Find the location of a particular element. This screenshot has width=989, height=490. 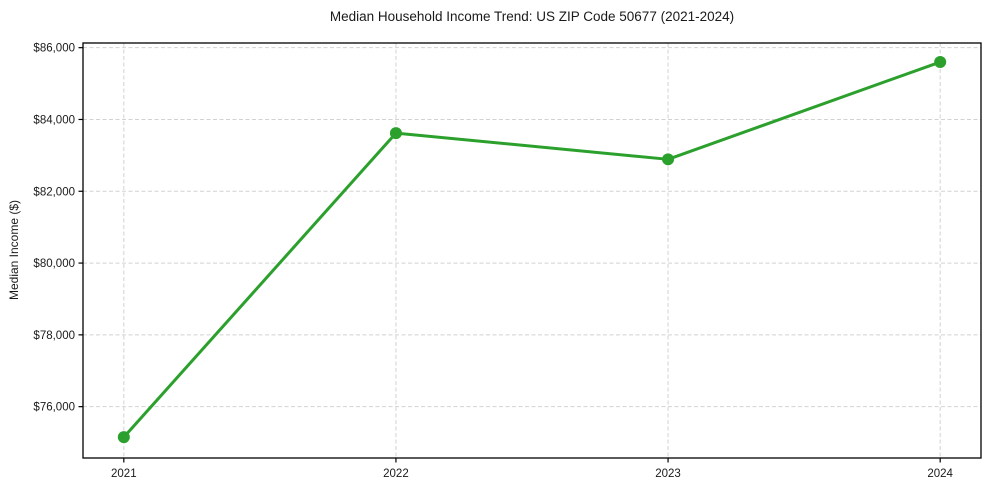

y-axis-label: Median Income ($) is located at coordinates (14, 250).